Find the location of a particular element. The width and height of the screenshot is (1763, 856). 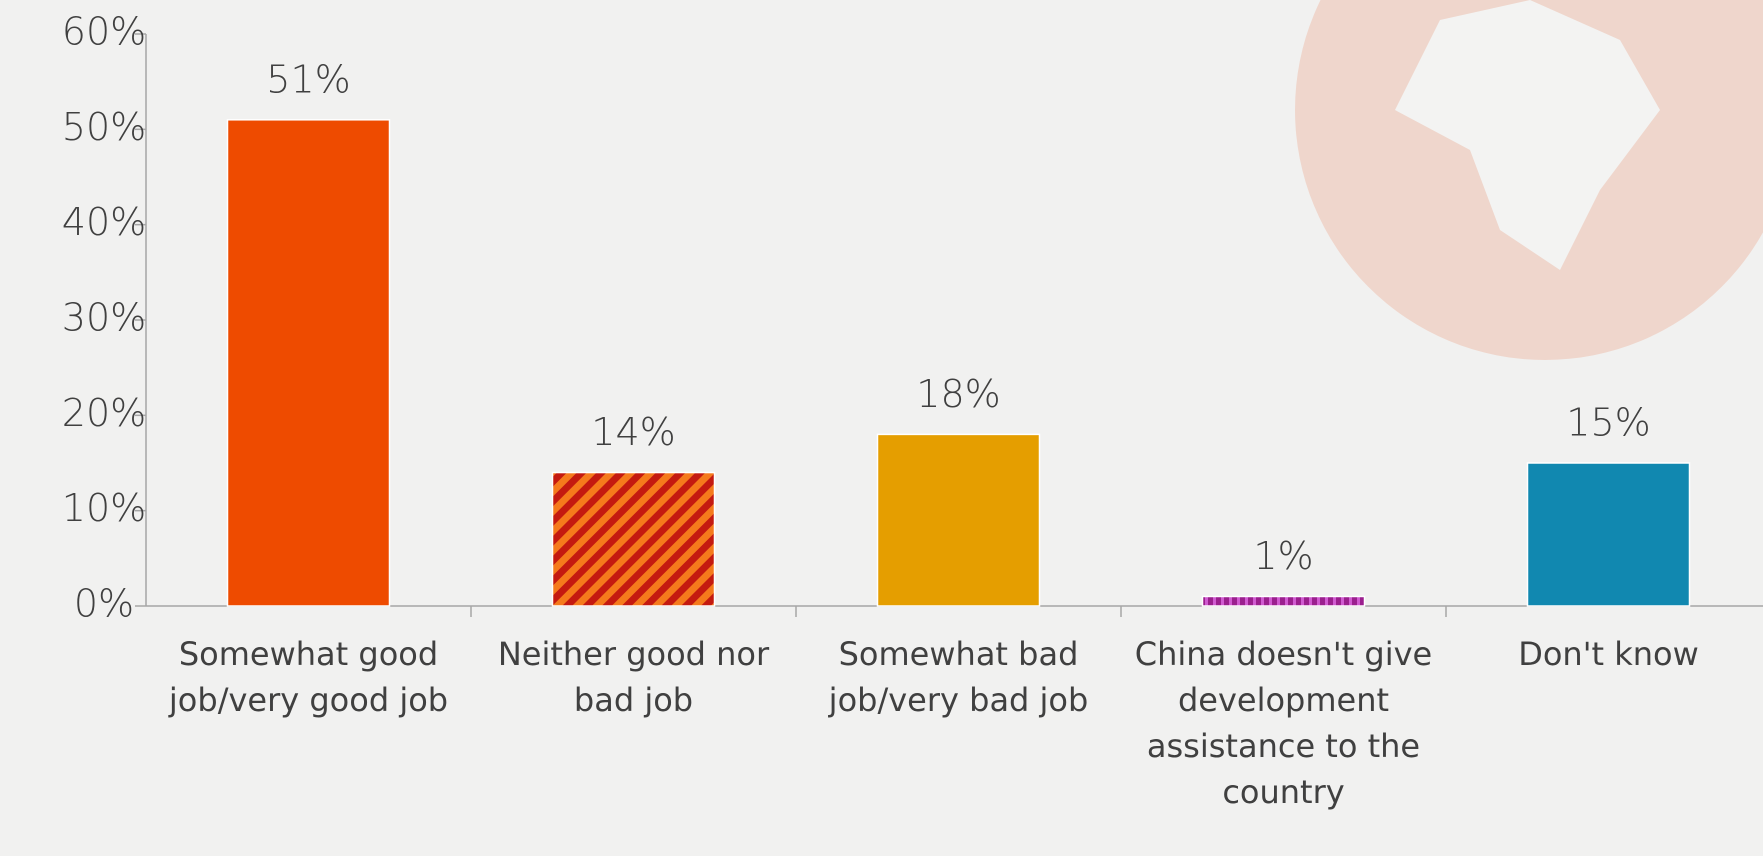

y-tick-label: 50% is located at coordinates (104, 127).